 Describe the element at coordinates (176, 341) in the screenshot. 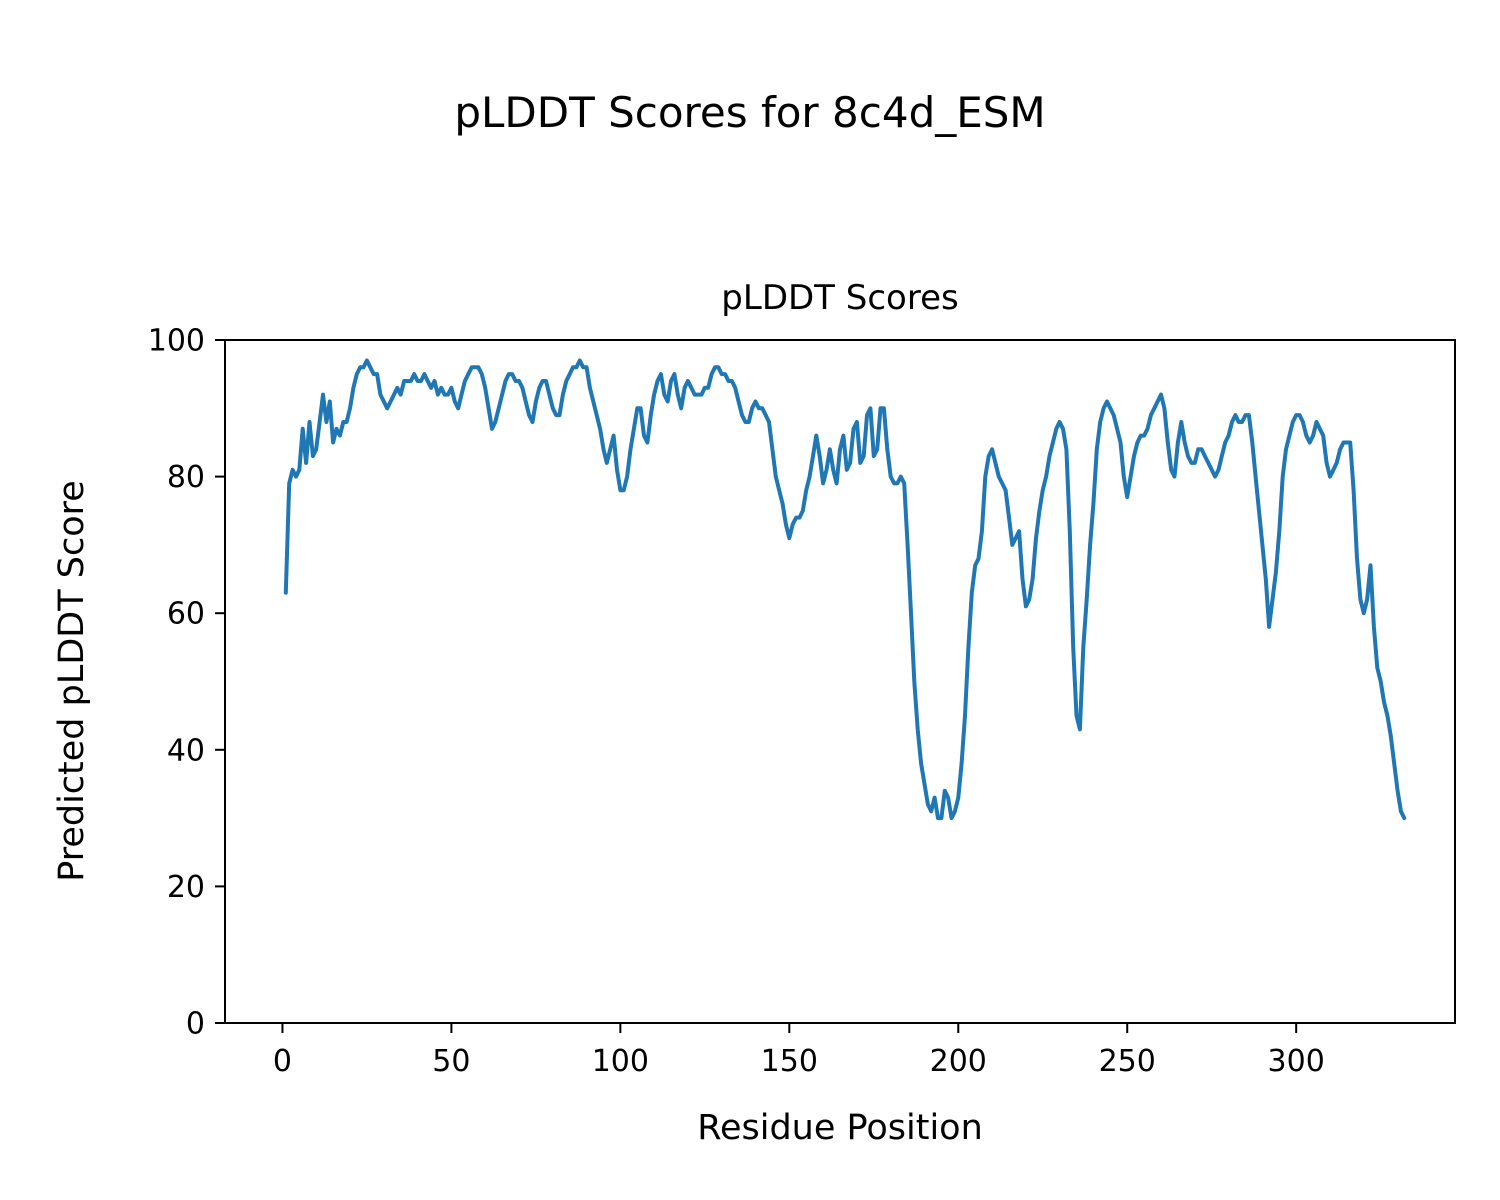

I see `y-tick-label: 100` at that location.